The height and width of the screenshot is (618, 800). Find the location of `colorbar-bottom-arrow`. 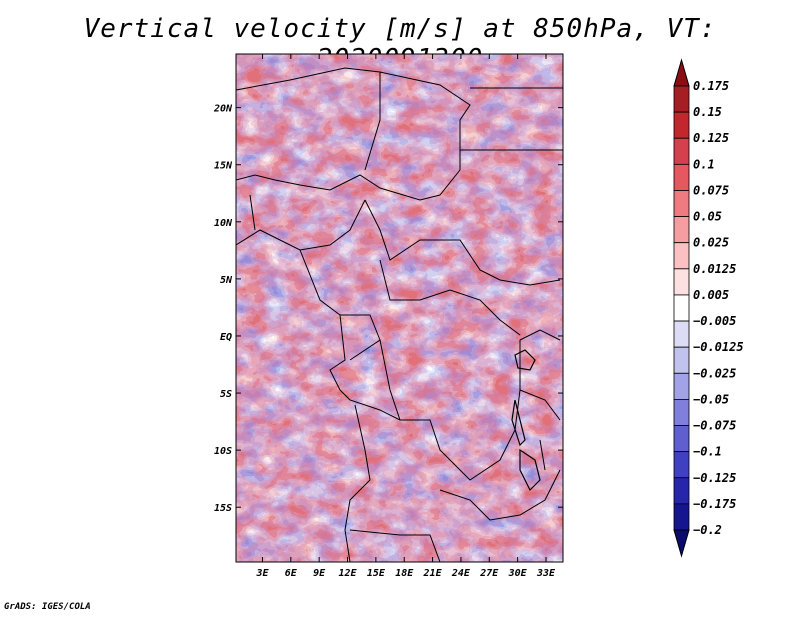

colorbar-bottom-arrow is located at coordinates (681, 543).